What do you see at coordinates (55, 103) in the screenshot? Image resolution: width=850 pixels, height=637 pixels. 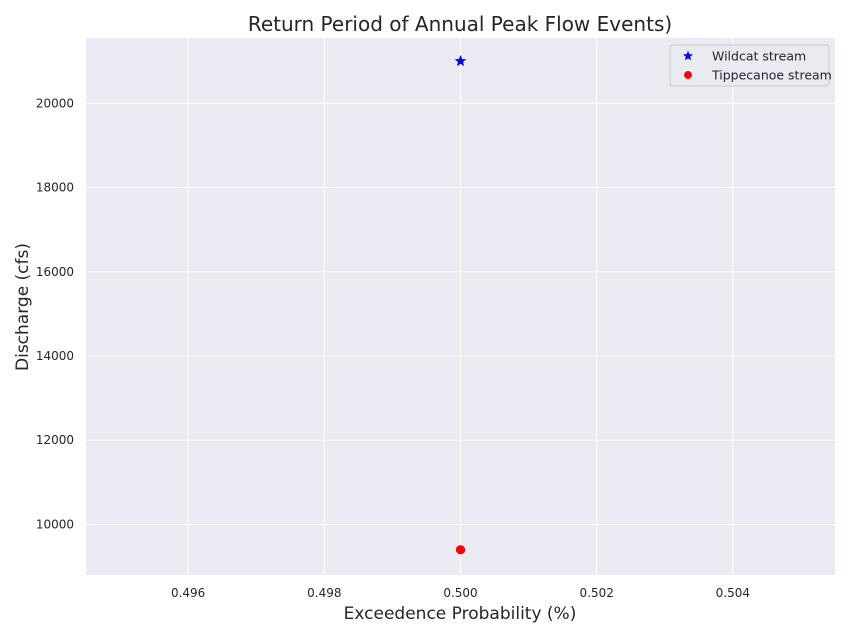 I see `y-tick-label: 20000` at bounding box center [55, 103].